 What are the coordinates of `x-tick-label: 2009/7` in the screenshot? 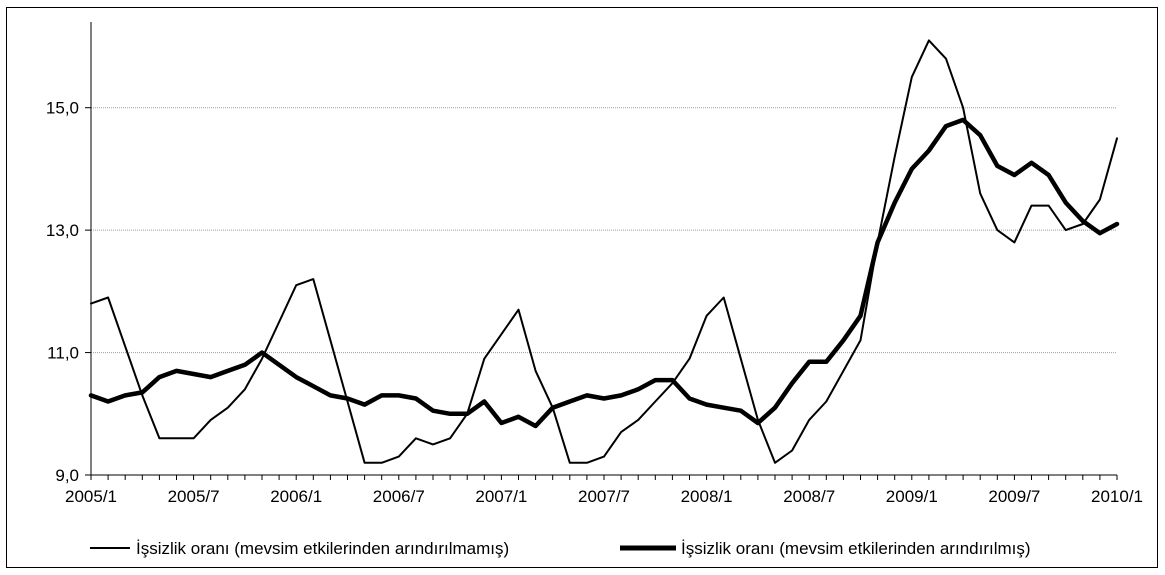 It's located at (1014, 496).